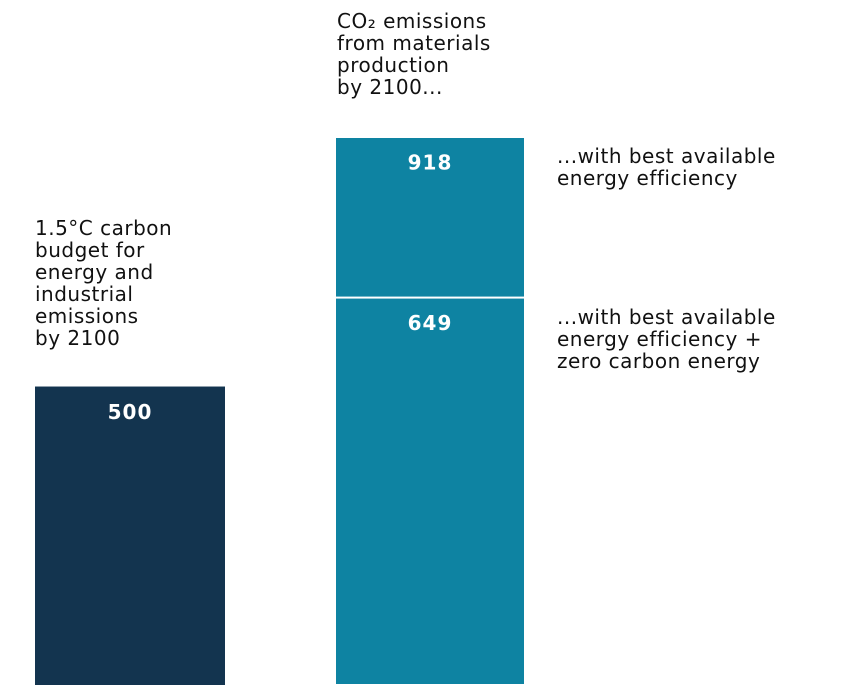 This screenshot has height=685, width=843. I want to click on value-label: 649, so click(430, 323).